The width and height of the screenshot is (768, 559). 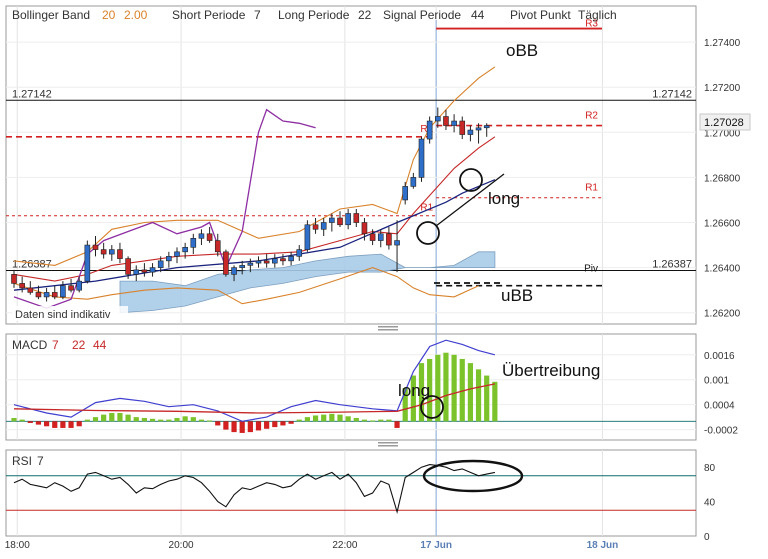 What do you see at coordinates (722, 224) in the screenshot?
I see `price-y-tick: 1.26600` at bounding box center [722, 224].